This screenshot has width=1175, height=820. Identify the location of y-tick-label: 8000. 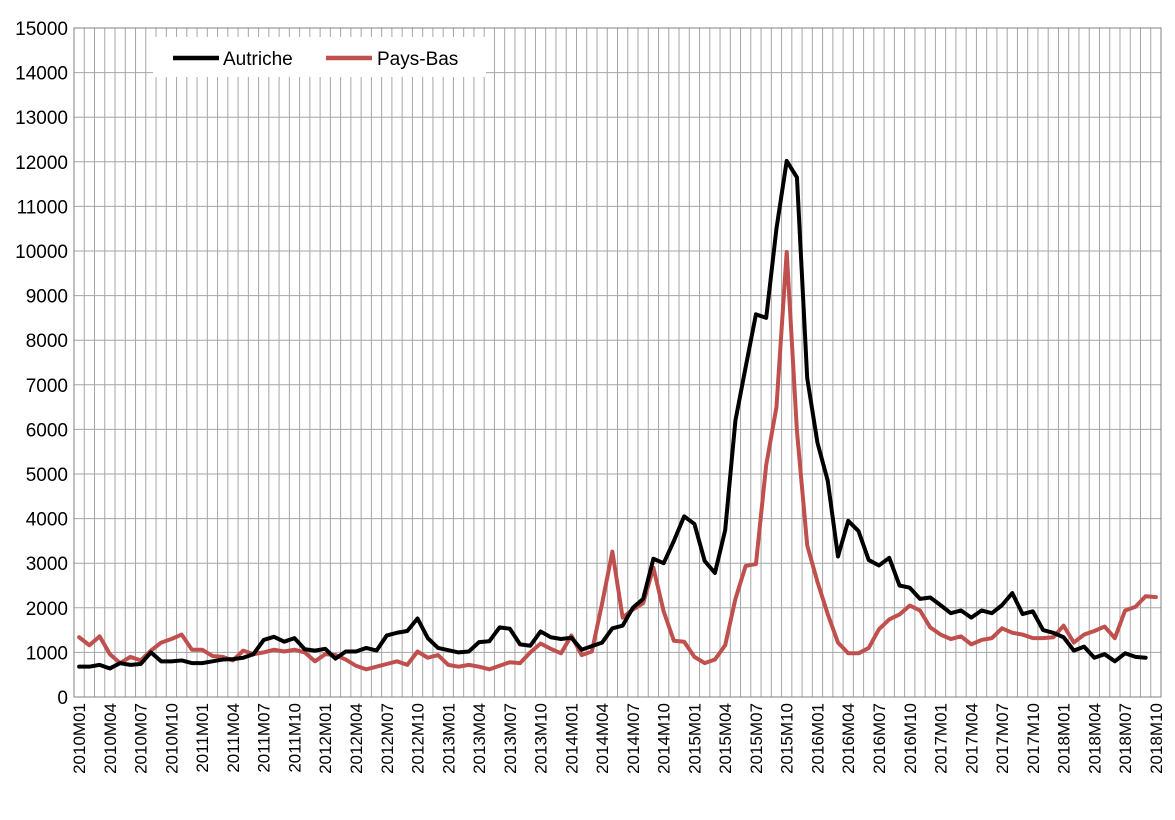
(47, 341).